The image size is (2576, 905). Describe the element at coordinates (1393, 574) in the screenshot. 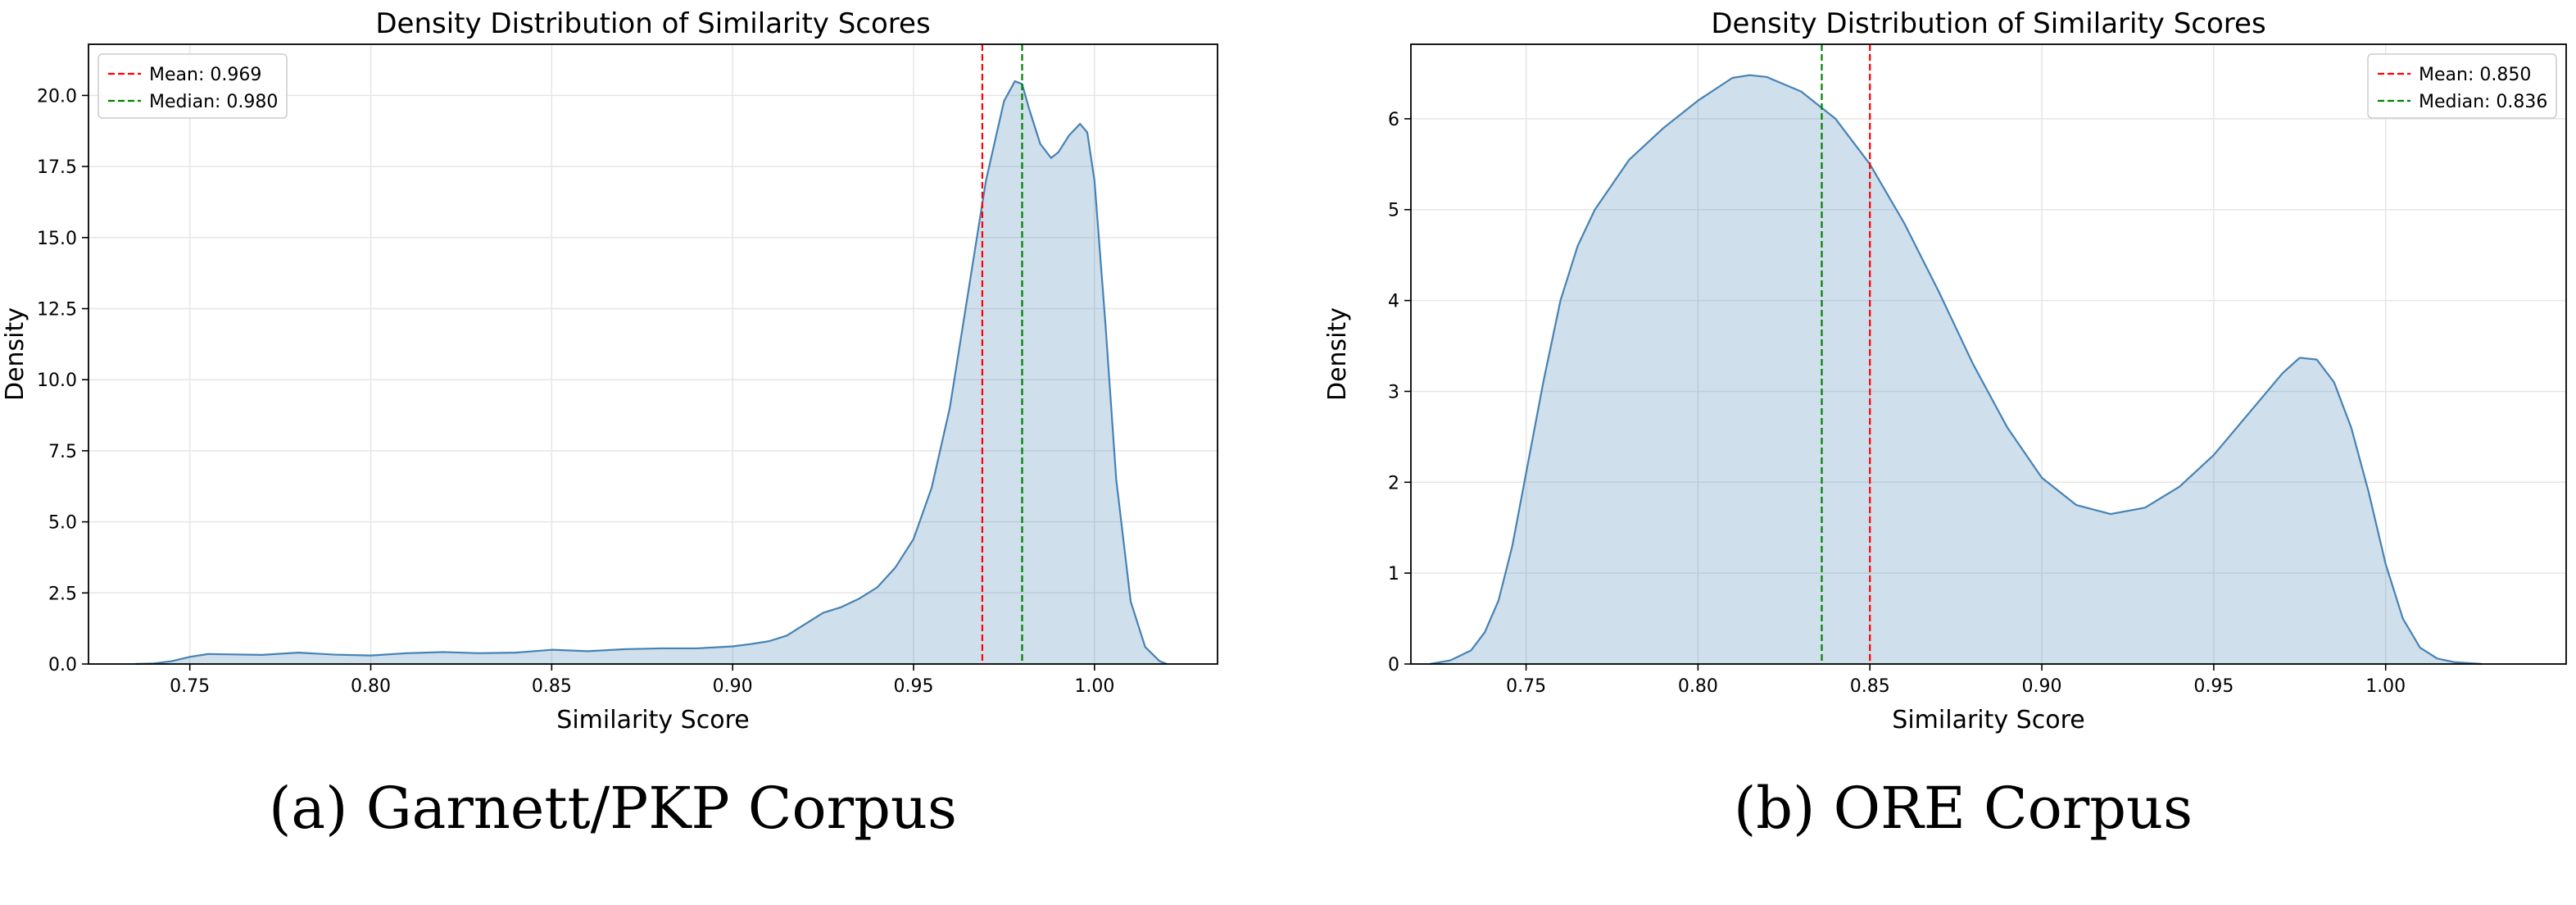

I see `y-tick-label: 1` at that location.